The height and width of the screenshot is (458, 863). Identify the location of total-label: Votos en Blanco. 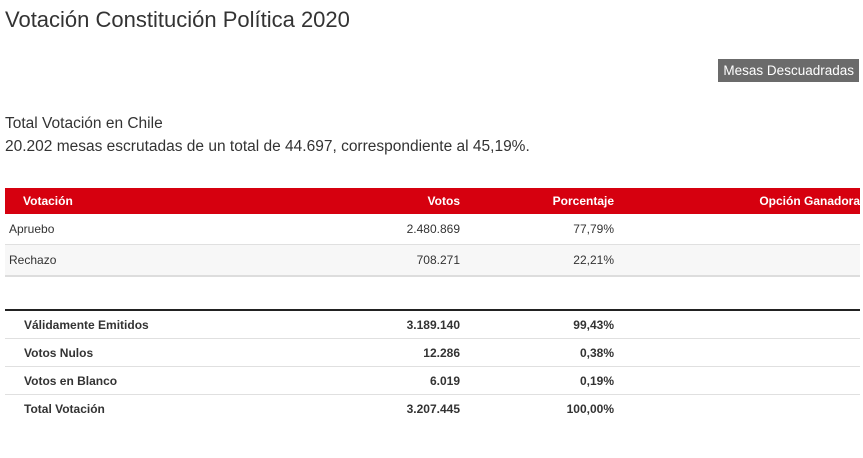
(80, 380).